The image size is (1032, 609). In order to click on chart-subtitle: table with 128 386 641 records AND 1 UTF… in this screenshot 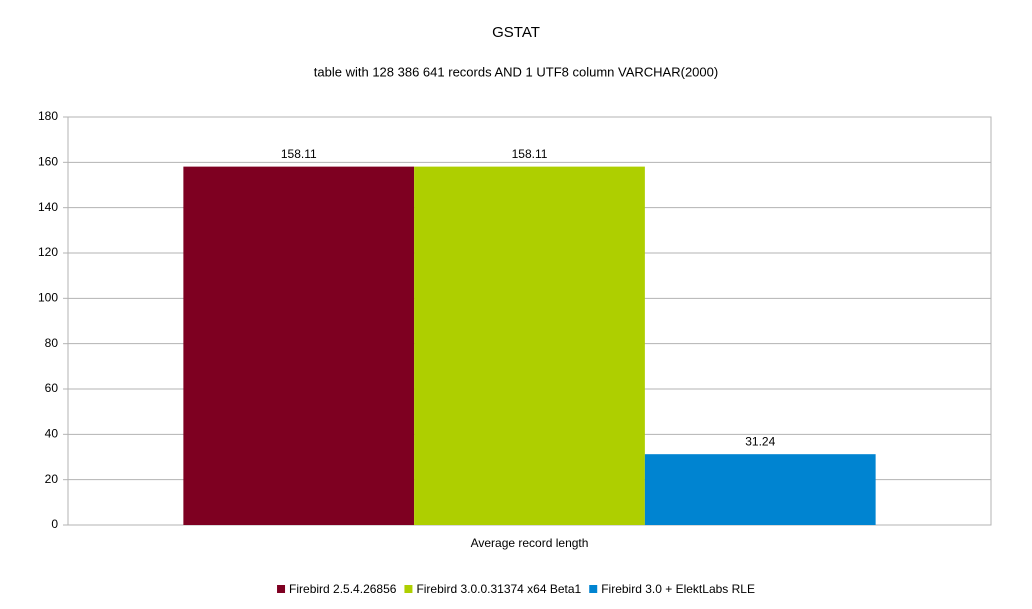, I will do `click(516, 71)`.